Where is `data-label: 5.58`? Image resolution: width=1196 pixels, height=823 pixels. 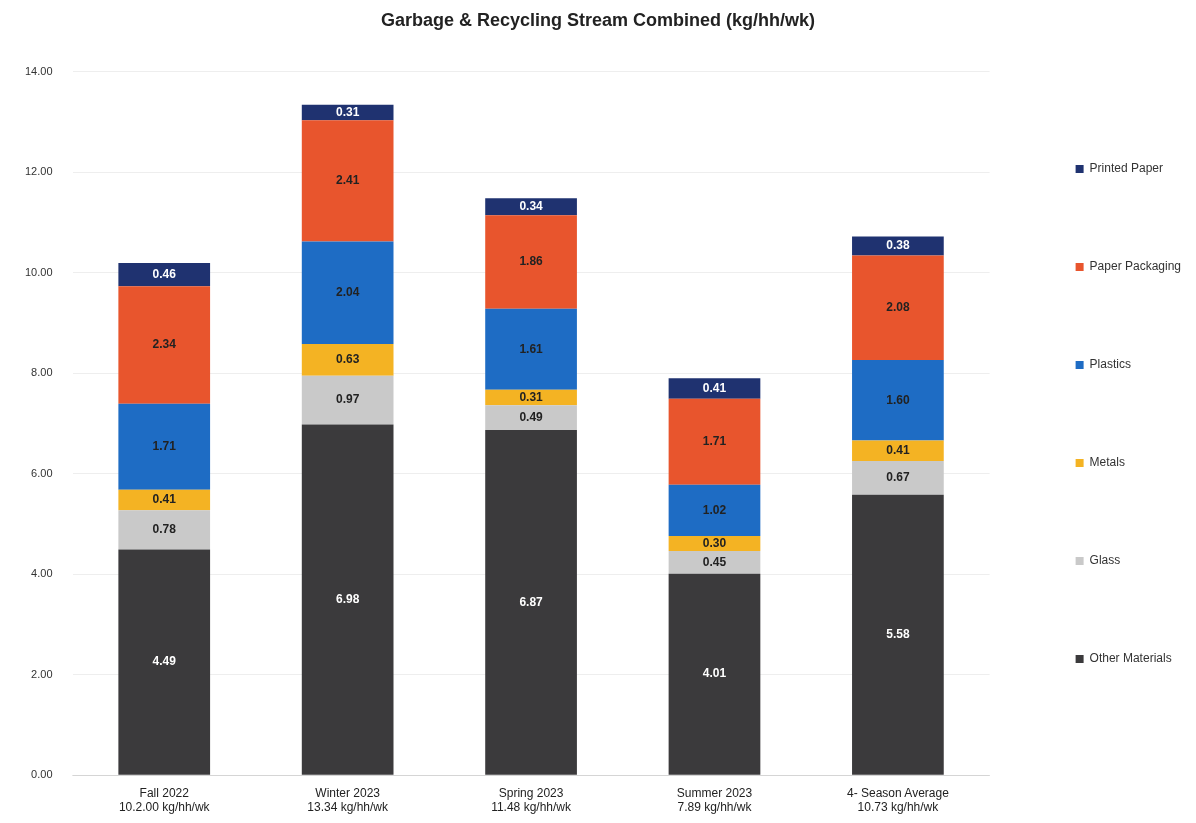 data-label: 5.58 is located at coordinates (898, 634).